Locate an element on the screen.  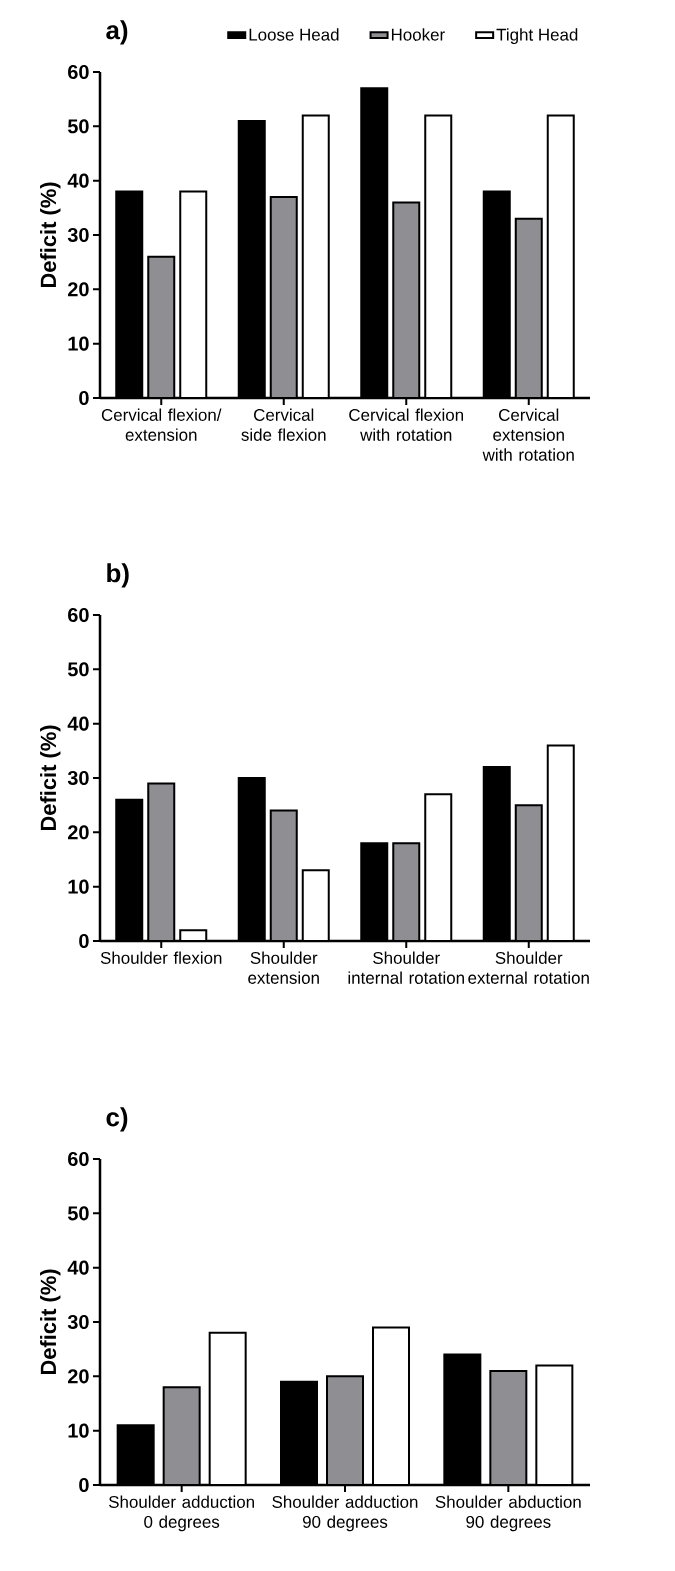
x-tick-label: Shoulder abduction 90 degrees is located at coordinates (508, 1513).